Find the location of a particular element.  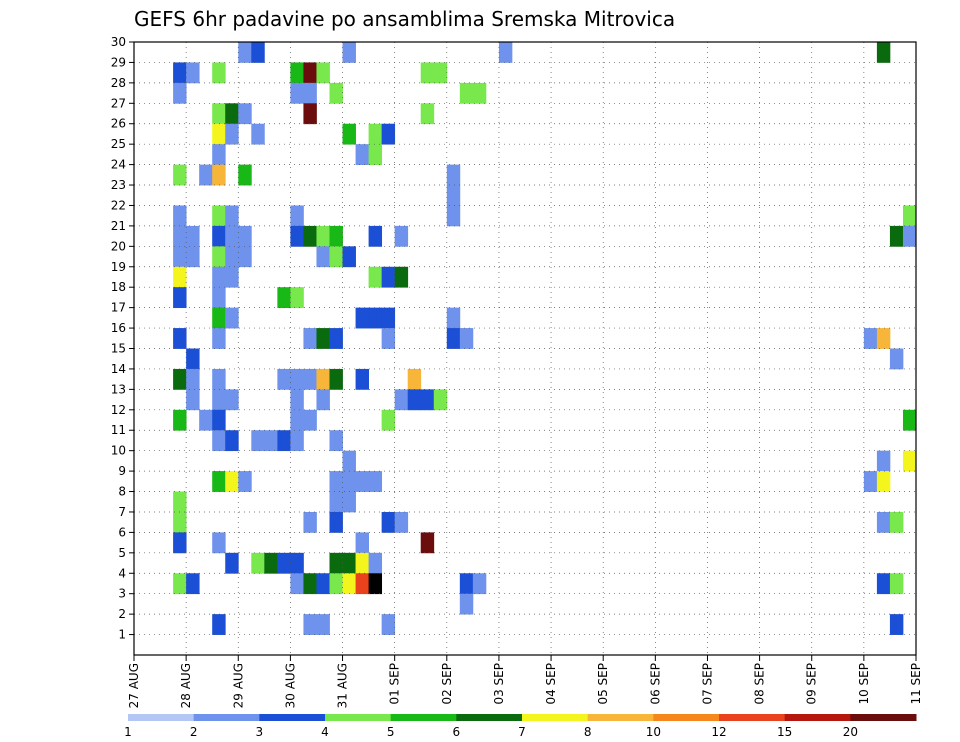

x-tick-label: 03 SEP is located at coordinates (499, 684).